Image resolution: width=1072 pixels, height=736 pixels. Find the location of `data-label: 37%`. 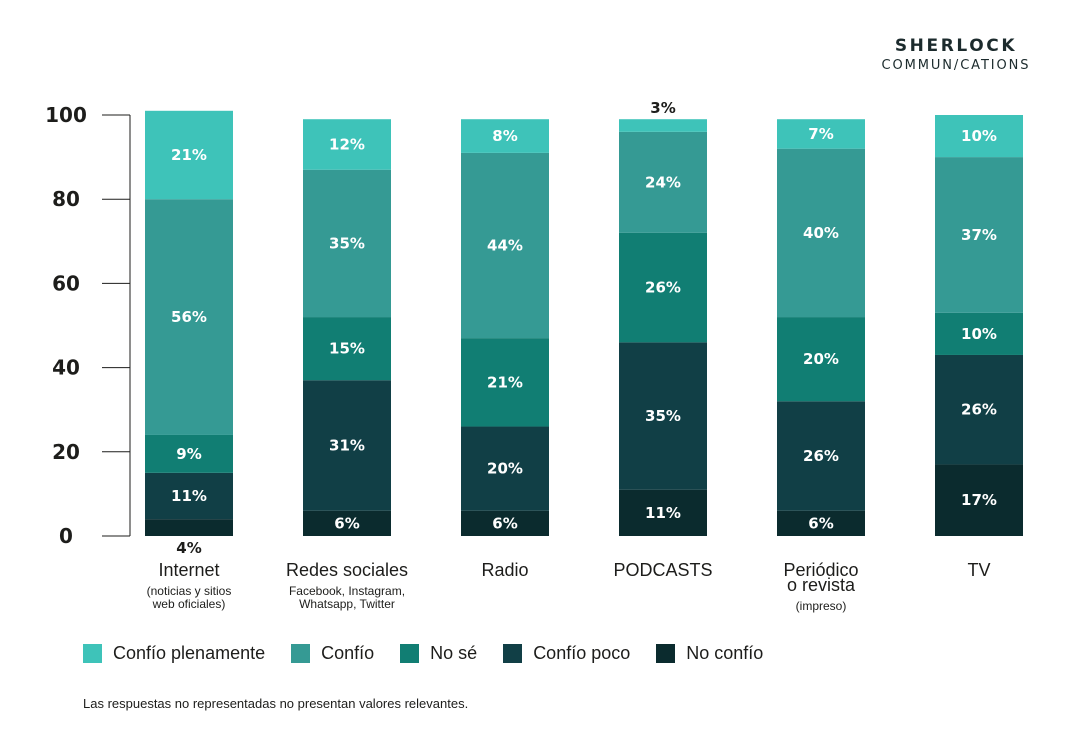

data-label: 37% is located at coordinates (979, 235).